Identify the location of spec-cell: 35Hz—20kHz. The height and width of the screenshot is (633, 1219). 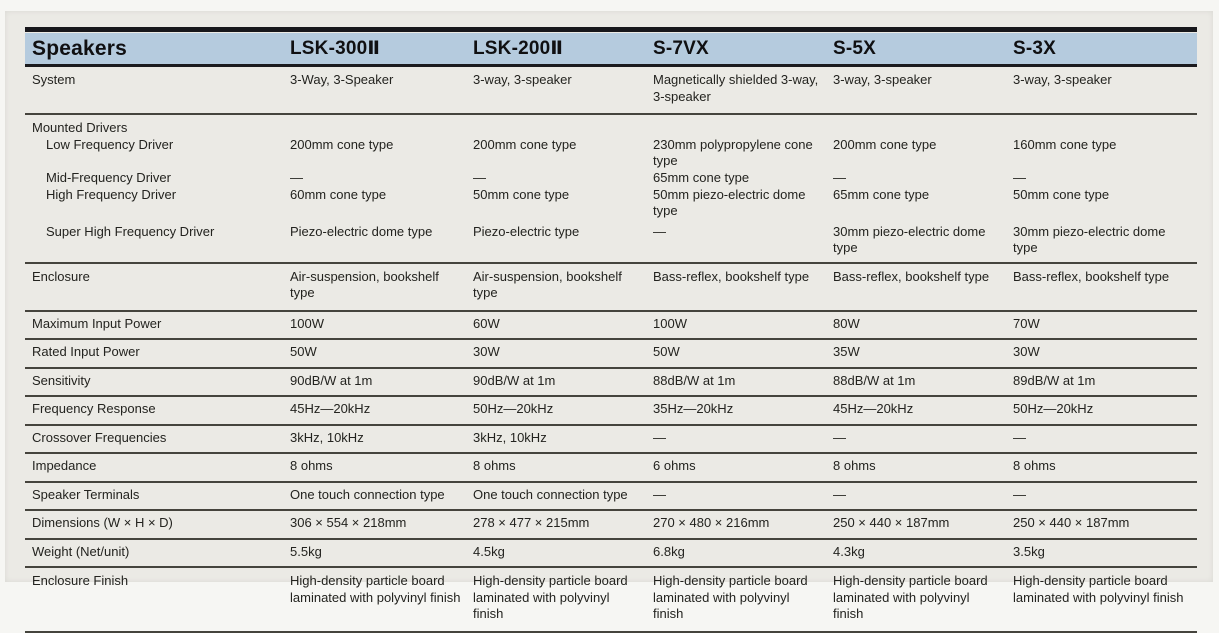
(693, 408).